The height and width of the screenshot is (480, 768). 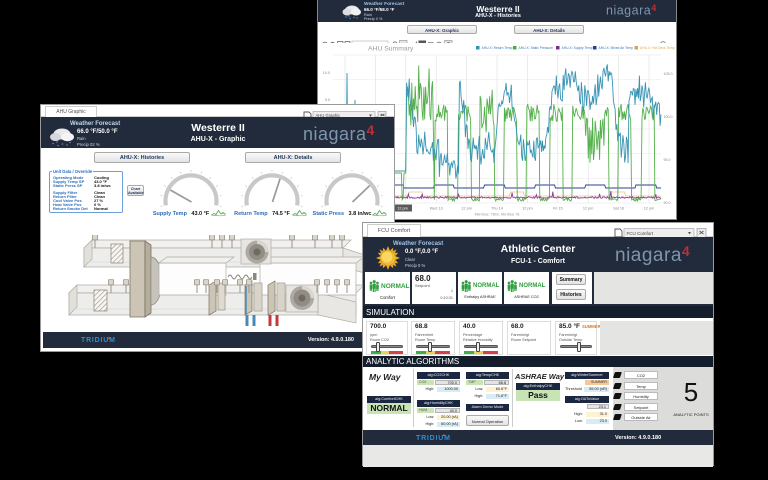 What do you see at coordinates (497, 209) in the screenshot?
I see `svg-text: Thu 14` at bounding box center [497, 209].